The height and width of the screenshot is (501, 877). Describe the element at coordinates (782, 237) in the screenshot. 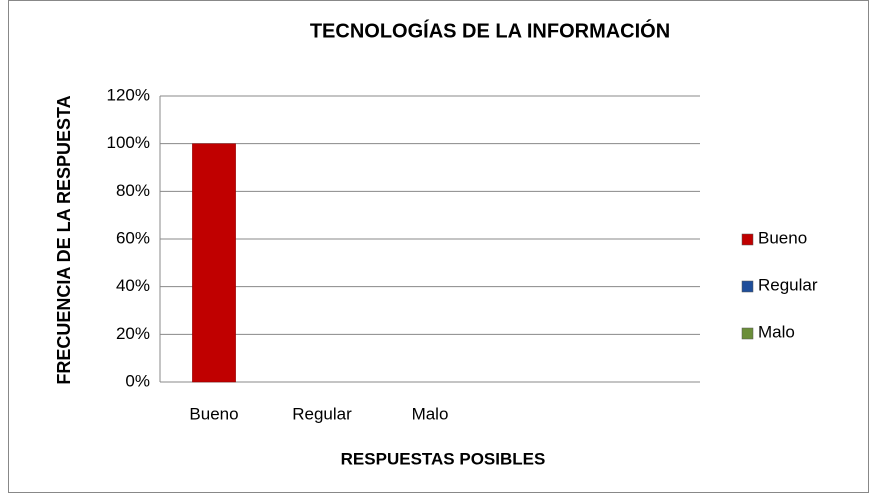

I see `legend-label: Bueno` at that location.